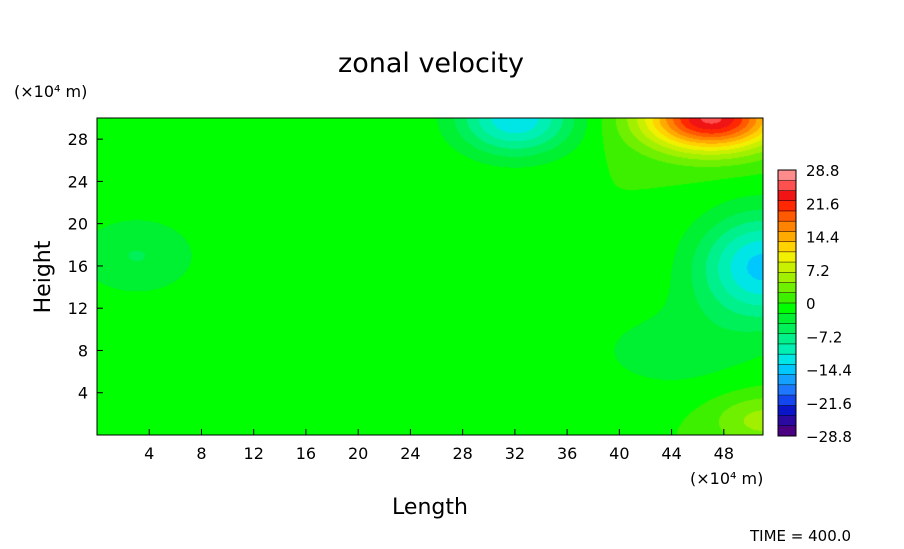 The height and width of the screenshot is (549, 904). Describe the element at coordinates (431, 63) in the screenshot. I see `chart-title: zonal velocity` at that location.